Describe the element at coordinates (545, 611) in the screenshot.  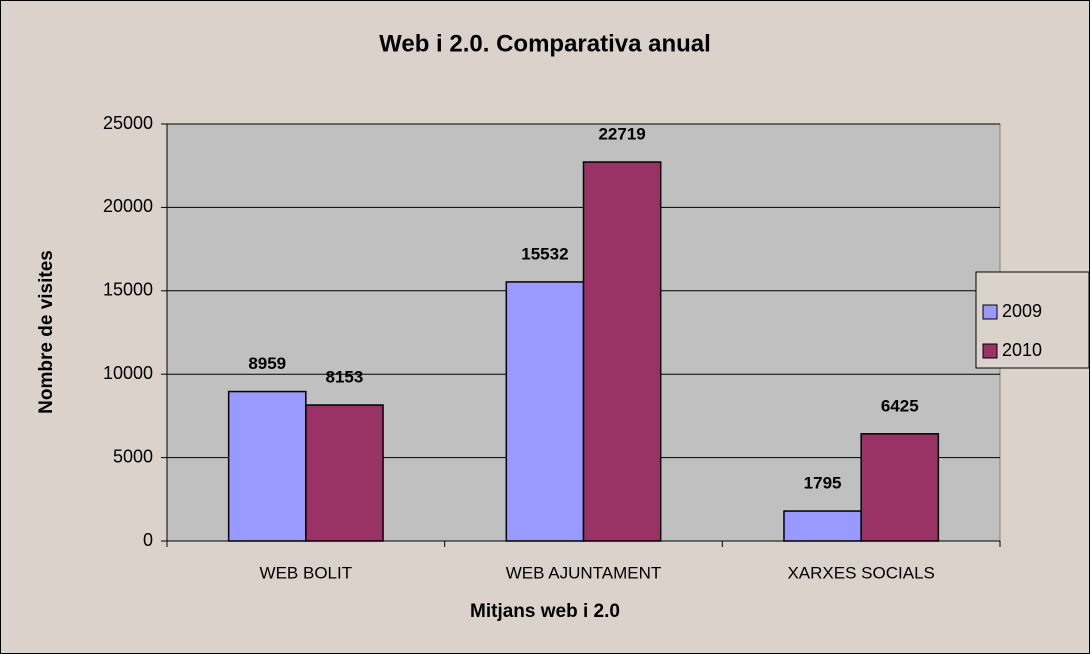
I see `x-axis-title: Mitjans web i 2.0` at that location.